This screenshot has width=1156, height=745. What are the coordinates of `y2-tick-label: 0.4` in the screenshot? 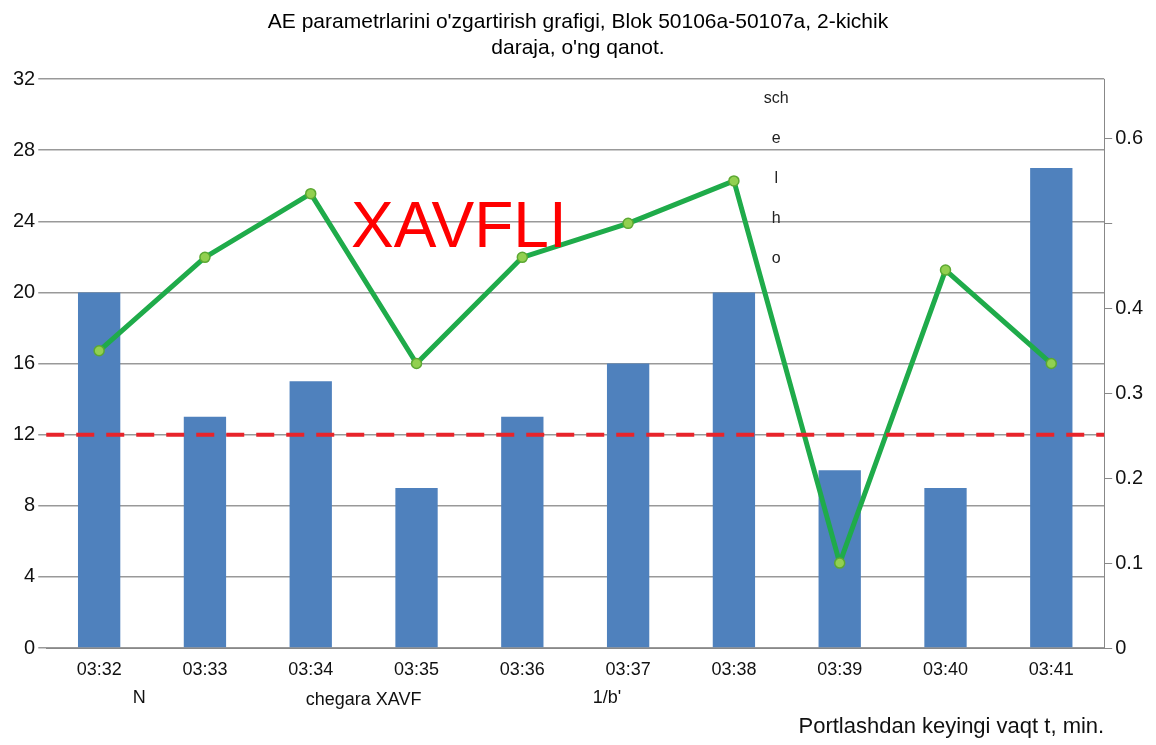 It's located at (1129, 306).